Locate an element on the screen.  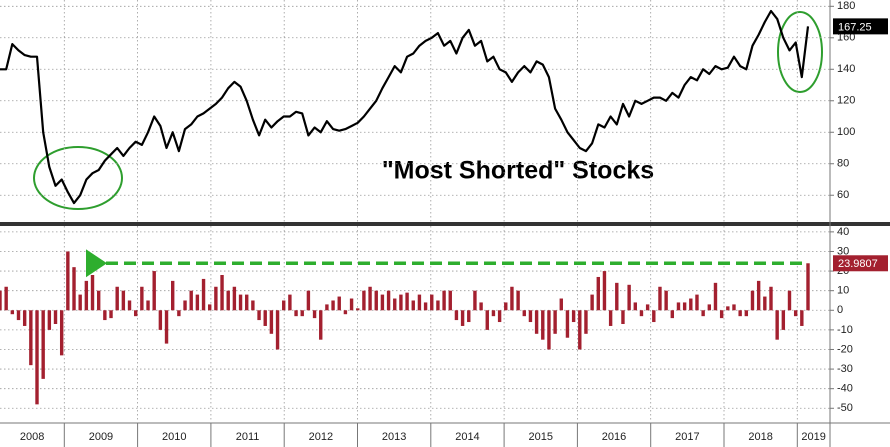
y-tick-label: 140 is located at coordinates (846, 69).